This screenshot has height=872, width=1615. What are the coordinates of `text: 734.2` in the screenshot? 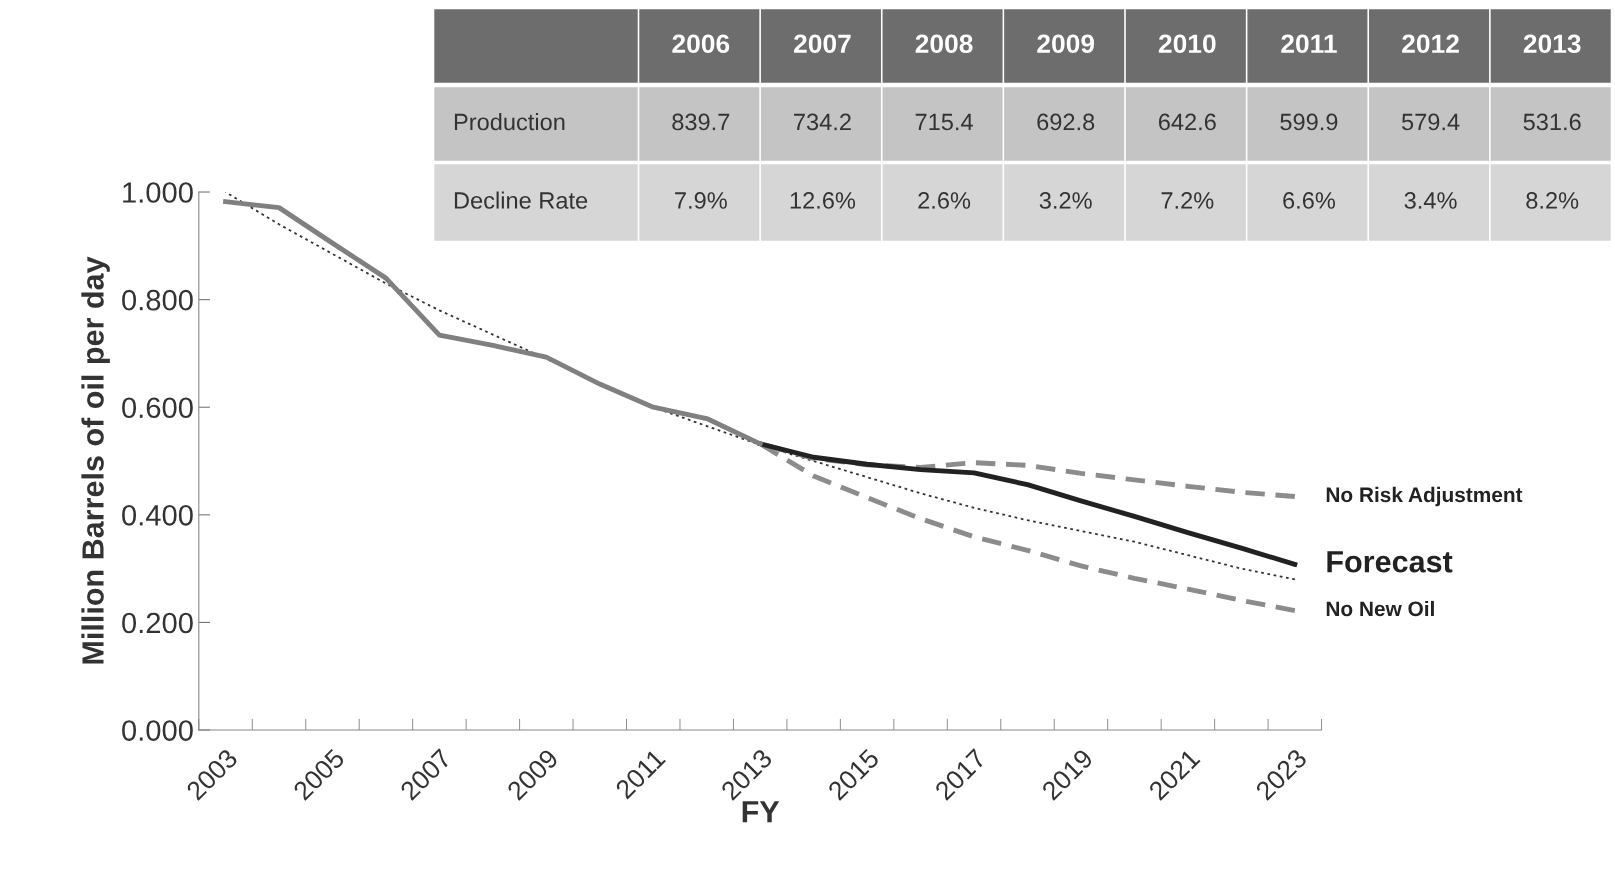 It's located at (822, 122).